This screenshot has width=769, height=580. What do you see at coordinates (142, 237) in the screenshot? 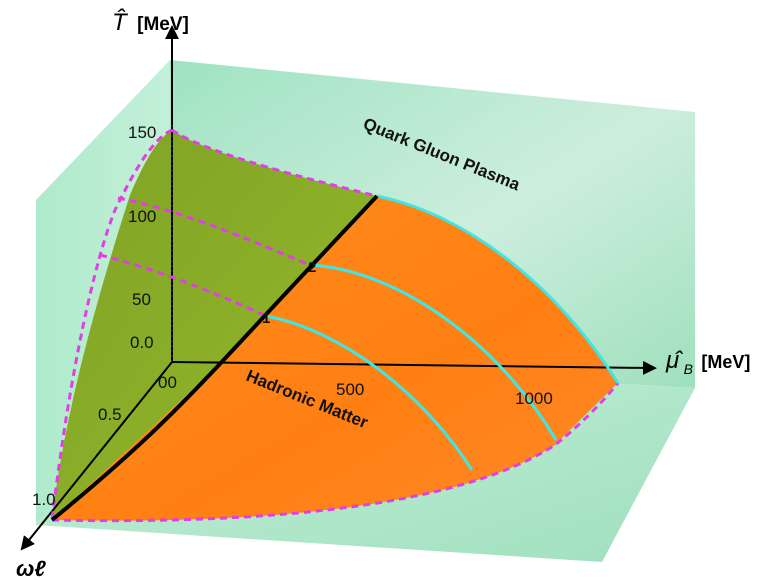
I see `t-axis-ticks: 150 100 50 0.0` at bounding box center [142, 237].